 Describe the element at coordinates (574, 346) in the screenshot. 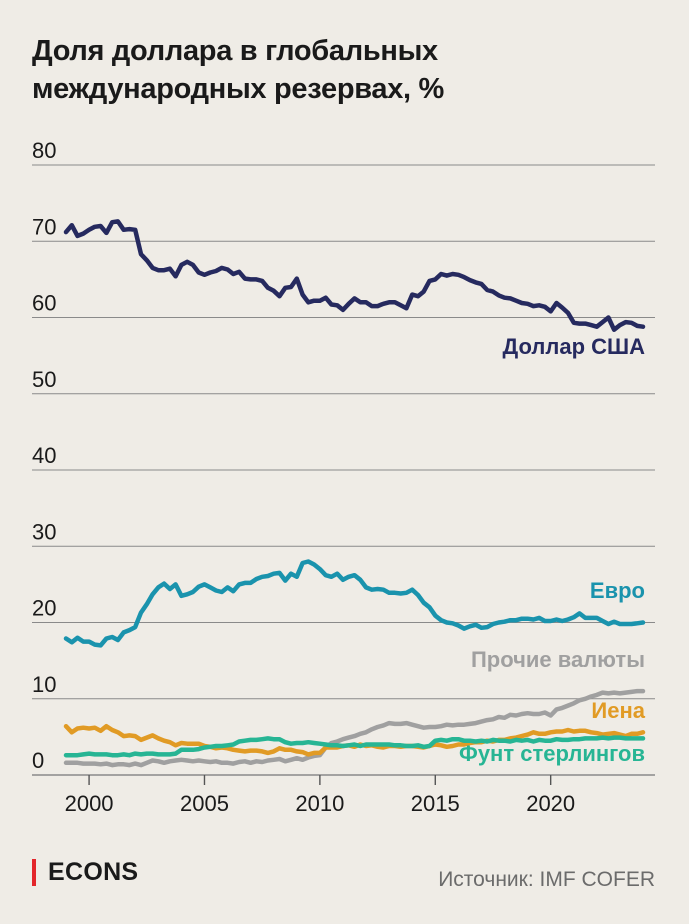

I see `series-label-usd: Доллар США` at that location.